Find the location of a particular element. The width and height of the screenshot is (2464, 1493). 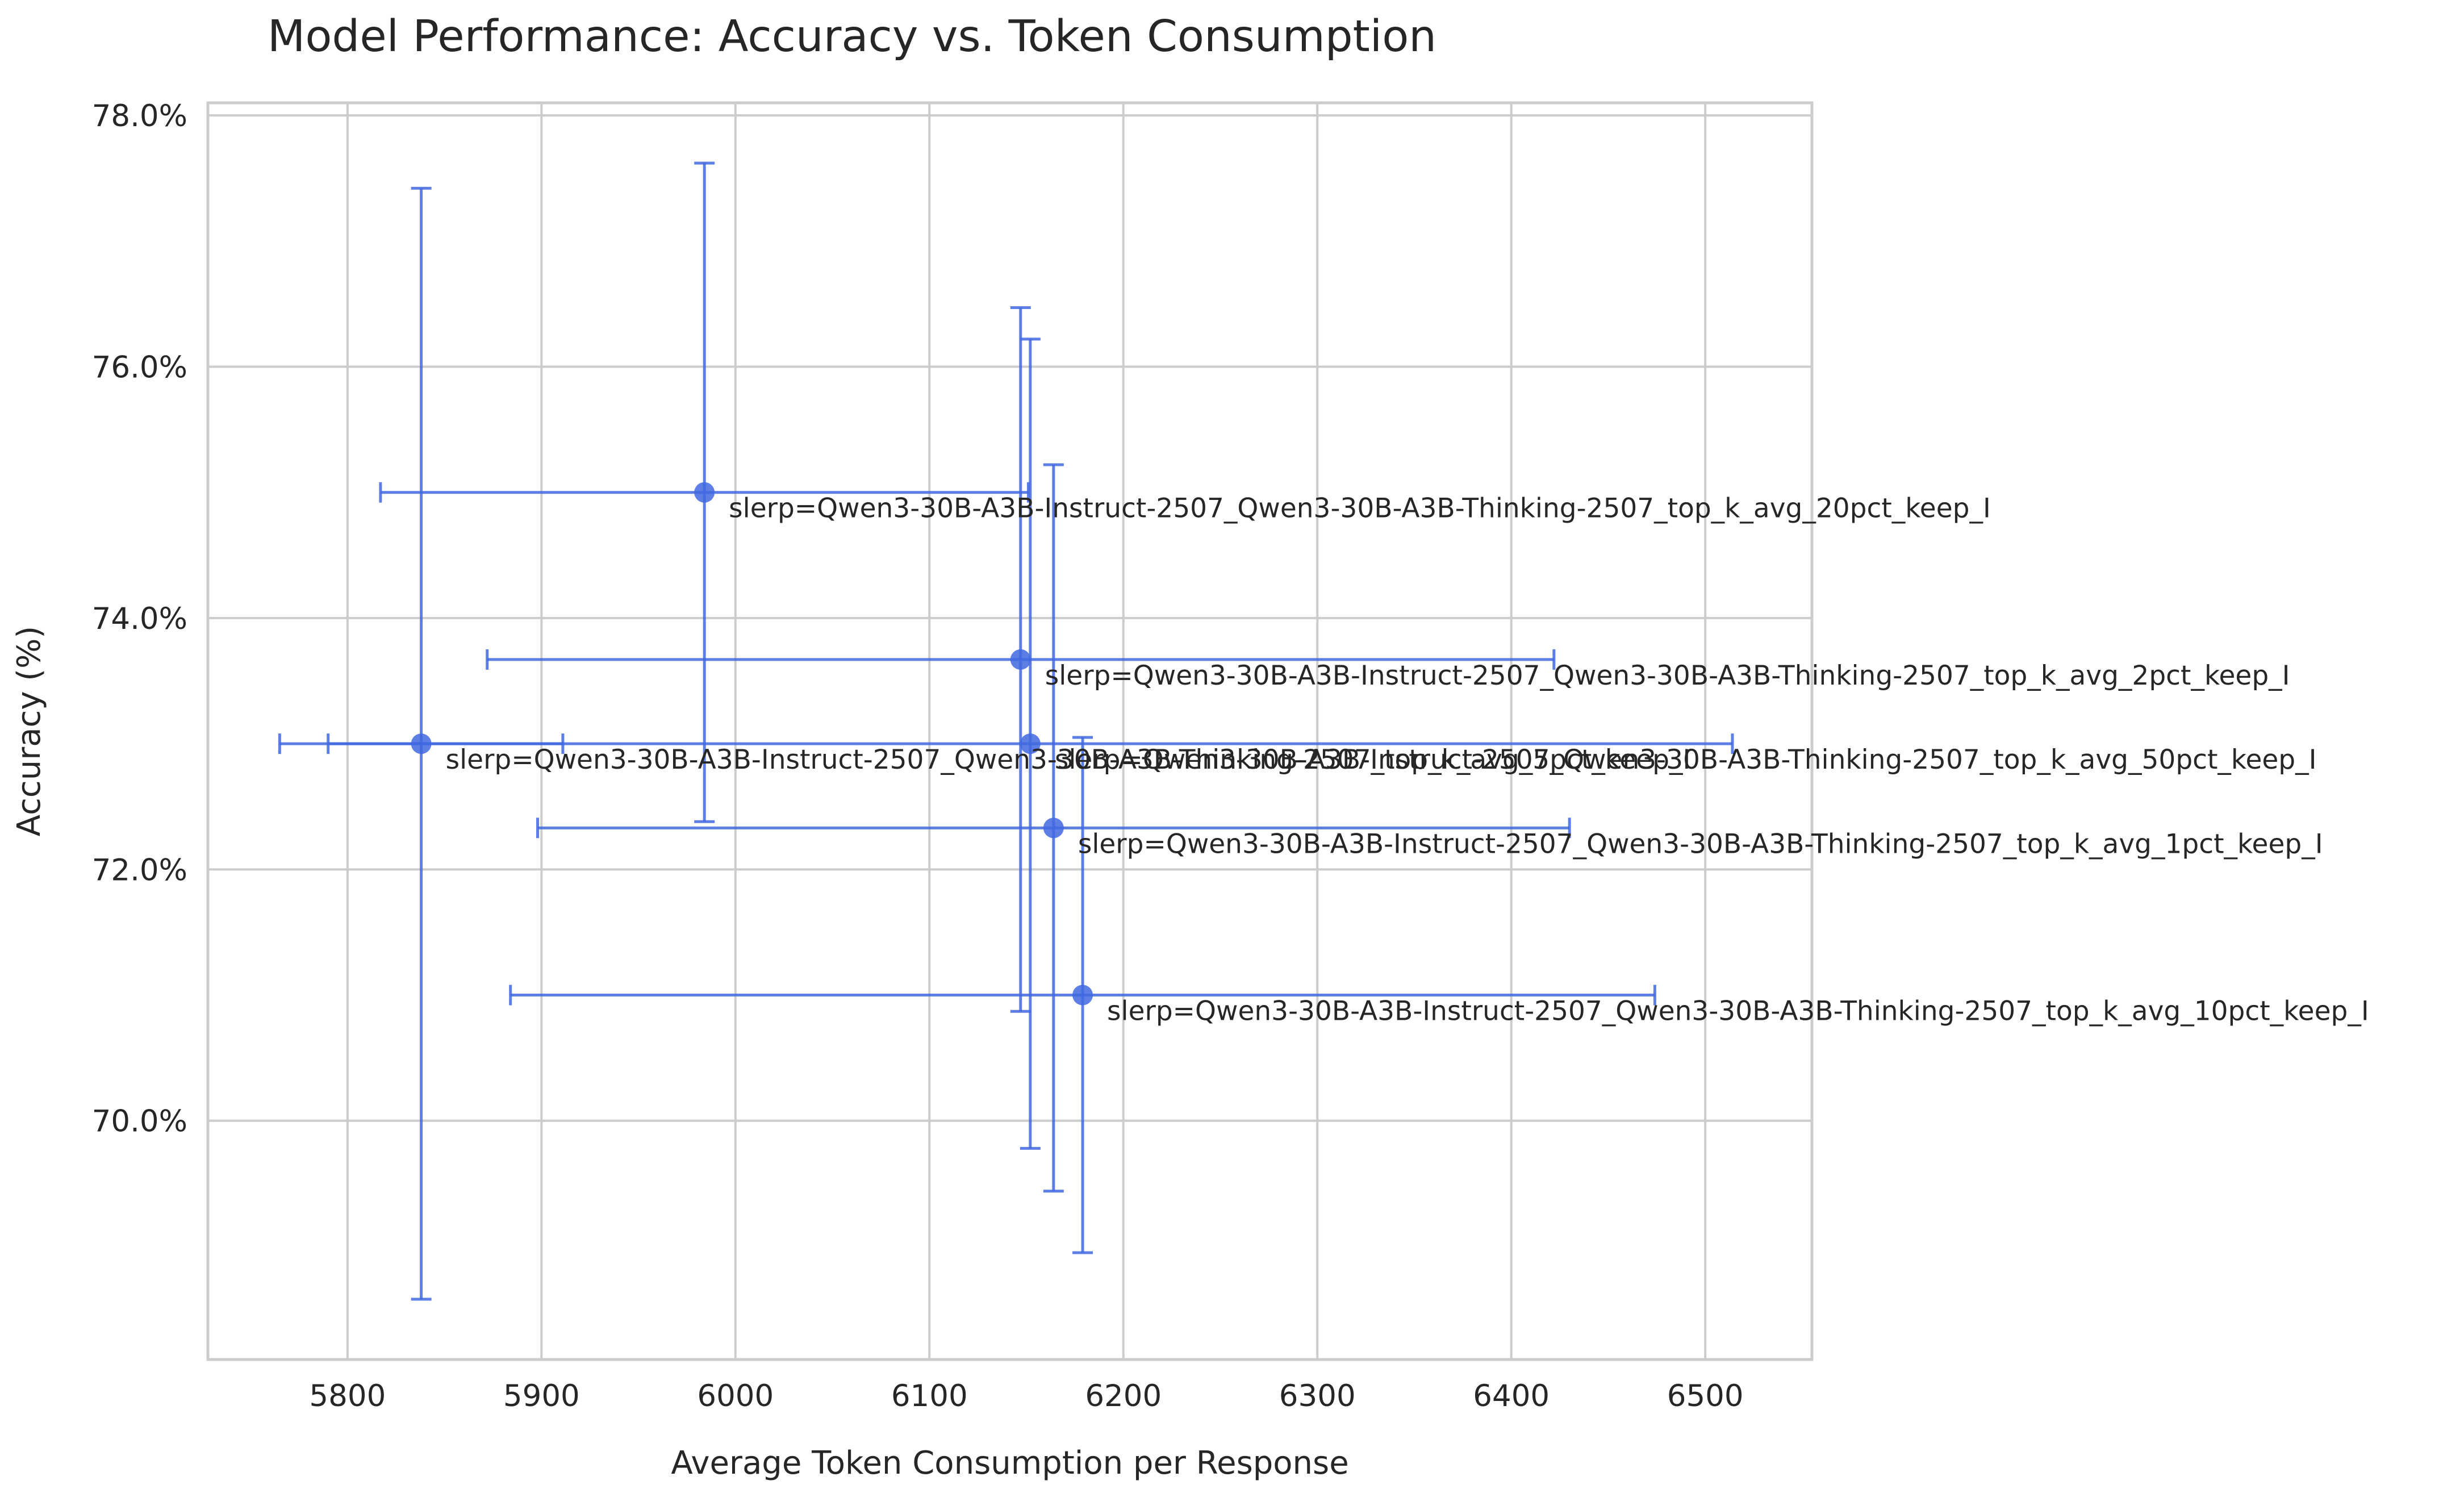

x-tick-label: 6500 is located at coordinates (1705, 1396).